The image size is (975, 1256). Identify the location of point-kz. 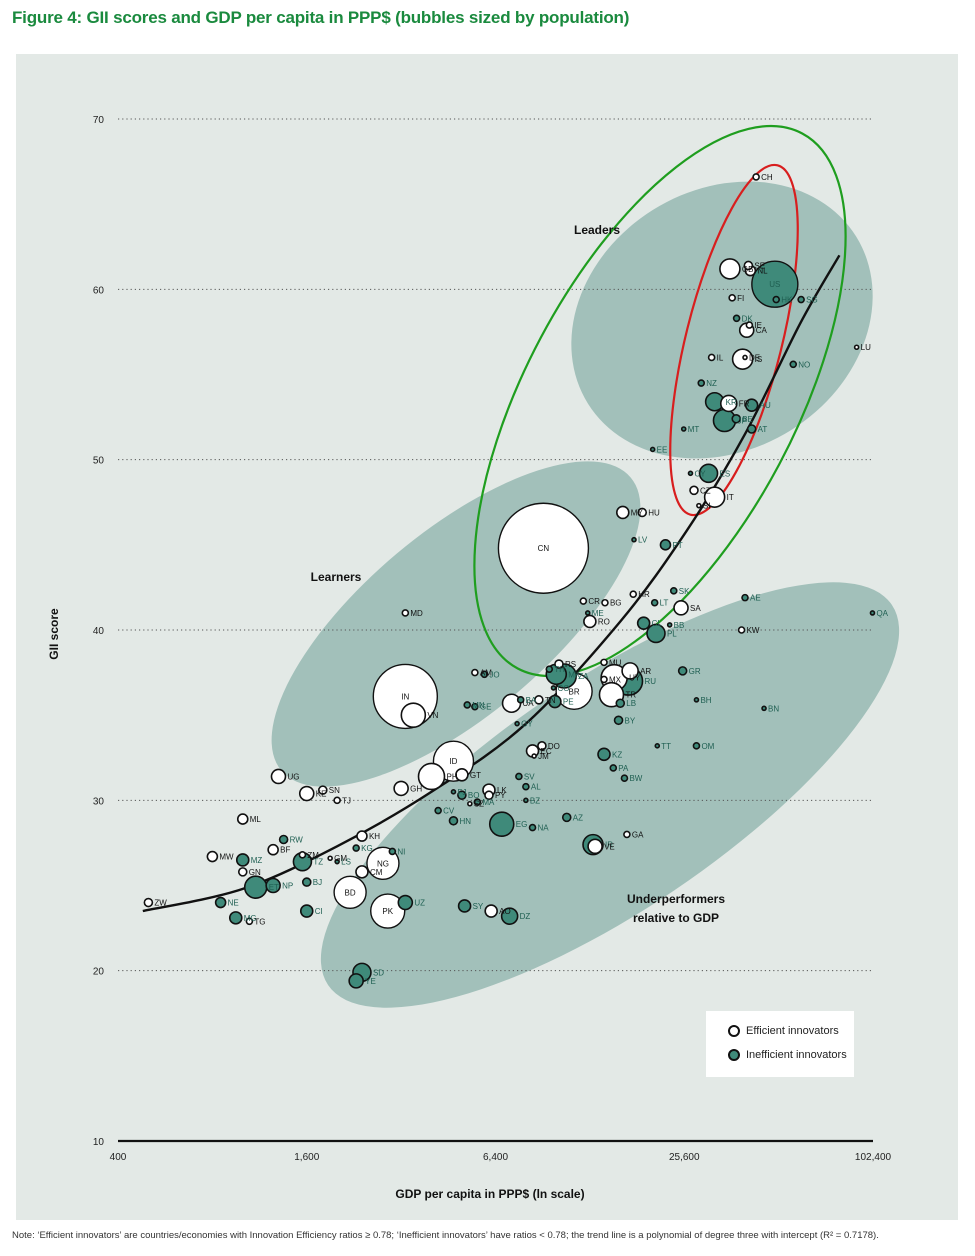
(604, 754).